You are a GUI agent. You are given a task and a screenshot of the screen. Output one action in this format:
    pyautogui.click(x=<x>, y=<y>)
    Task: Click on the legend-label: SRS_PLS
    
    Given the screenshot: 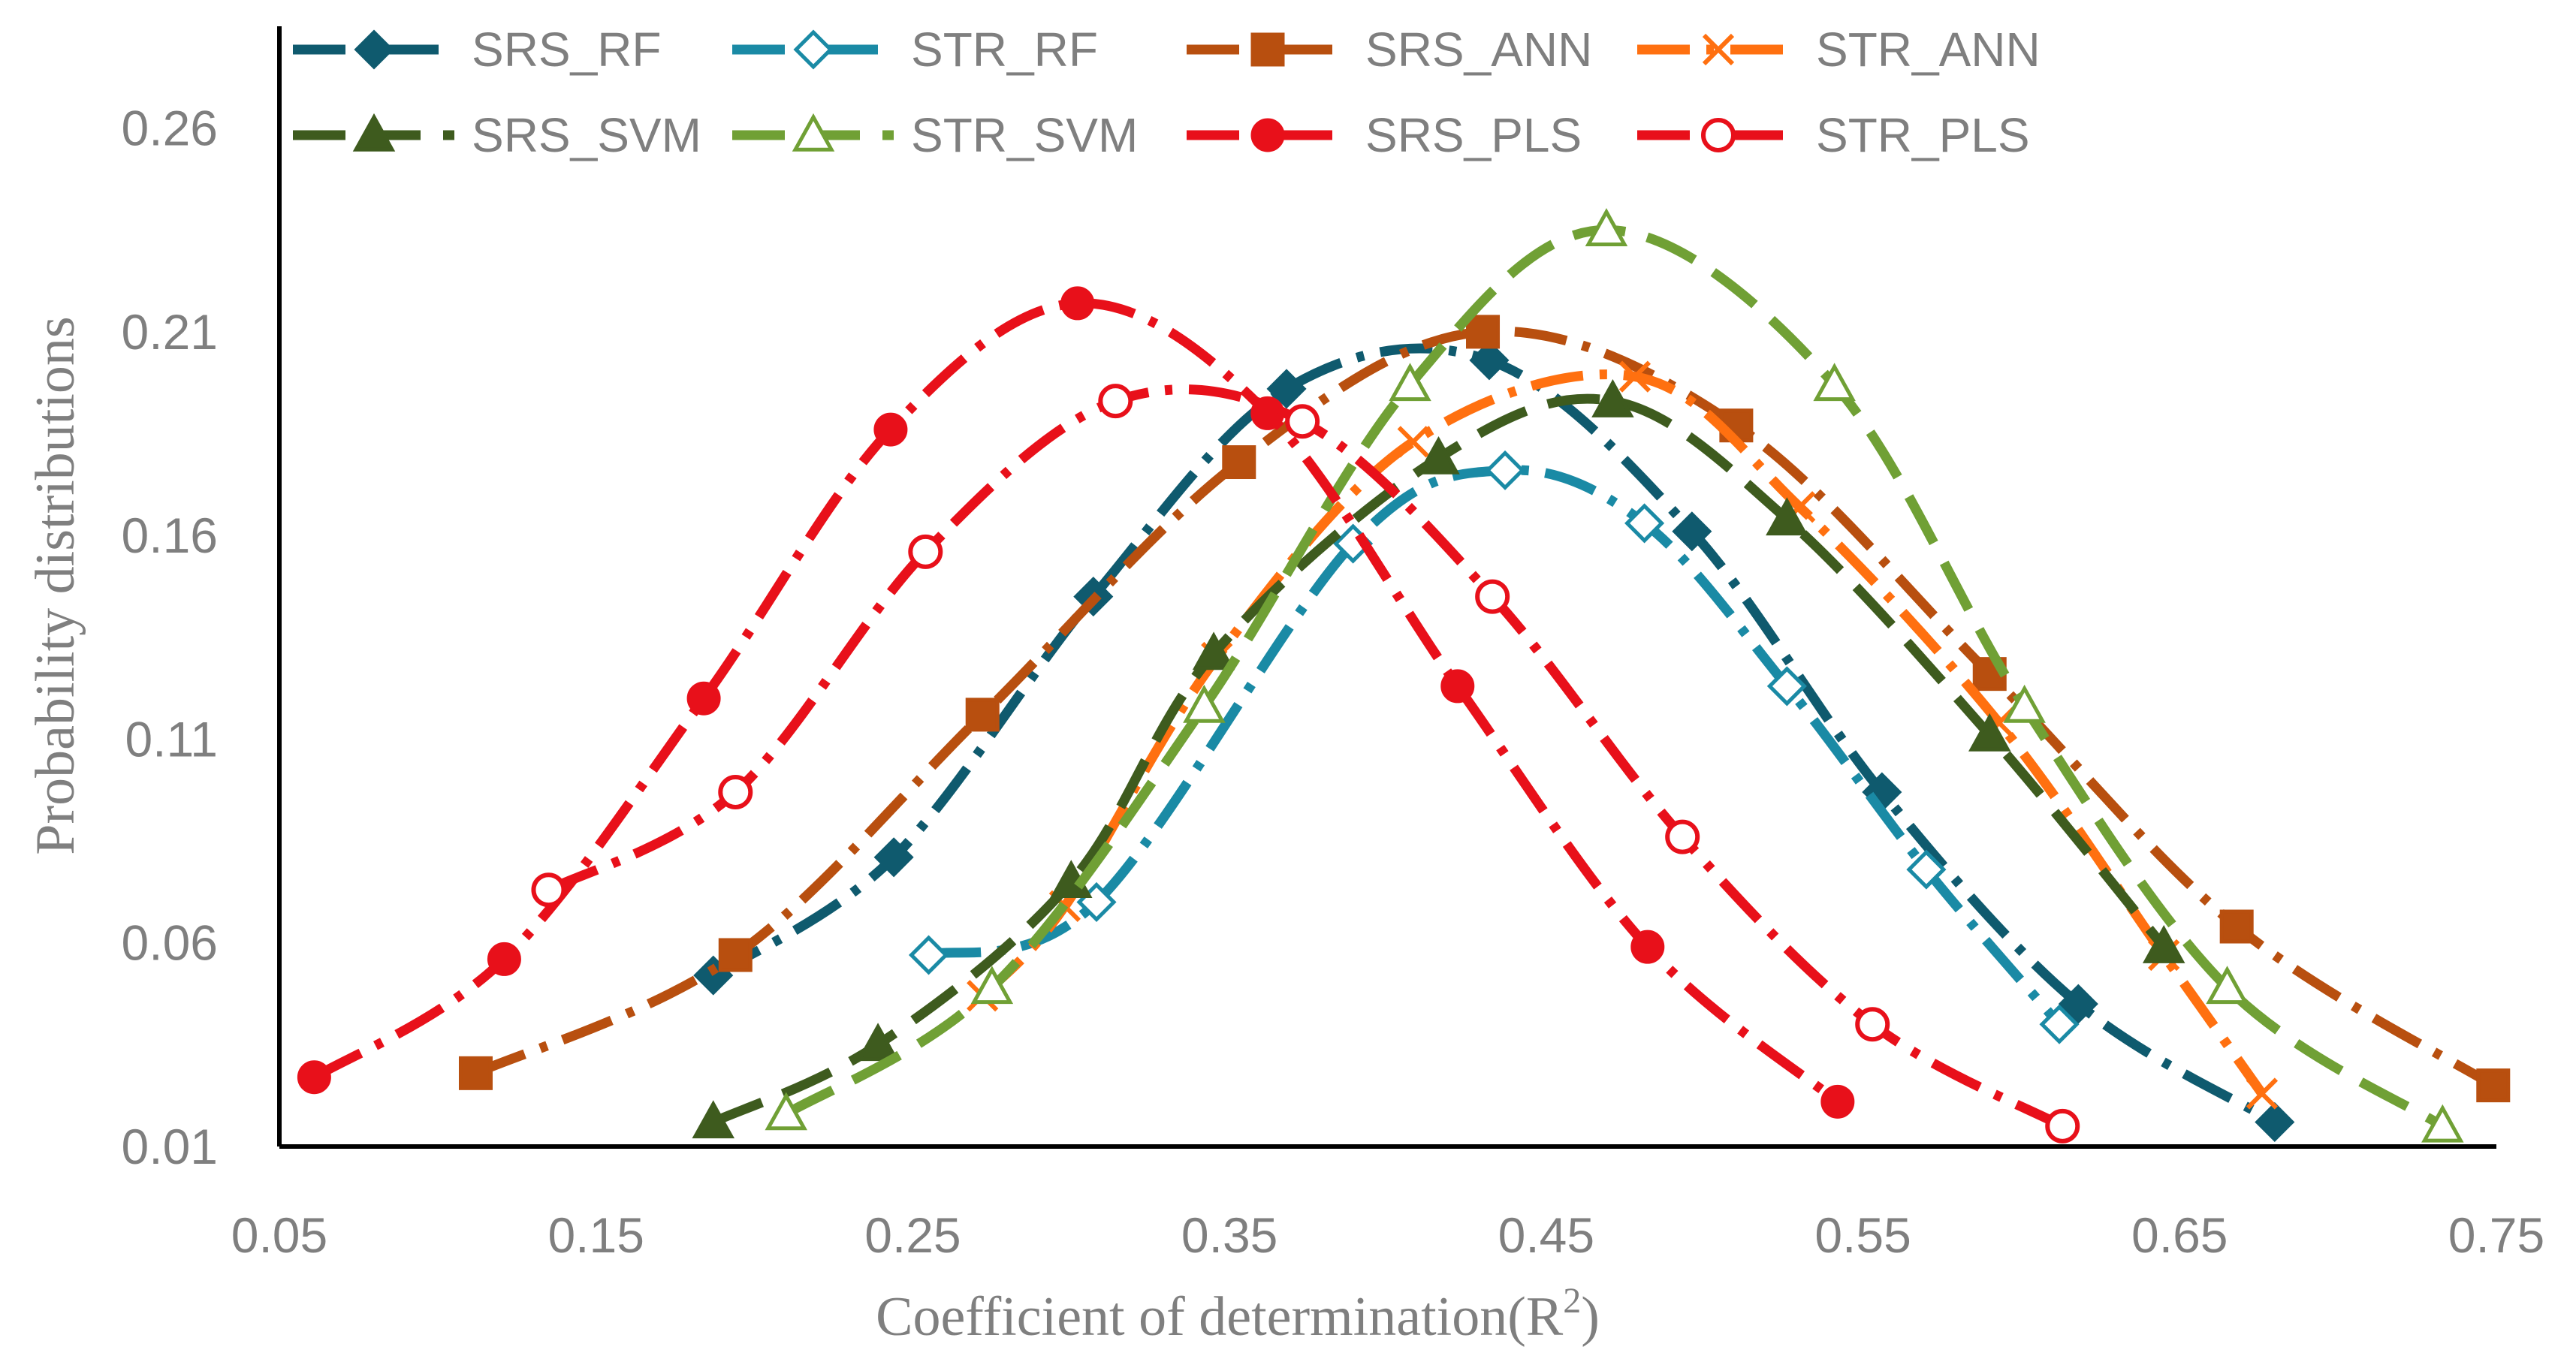 What is the action you would take?
    pyautogui.click(x=1473, y=135)
    